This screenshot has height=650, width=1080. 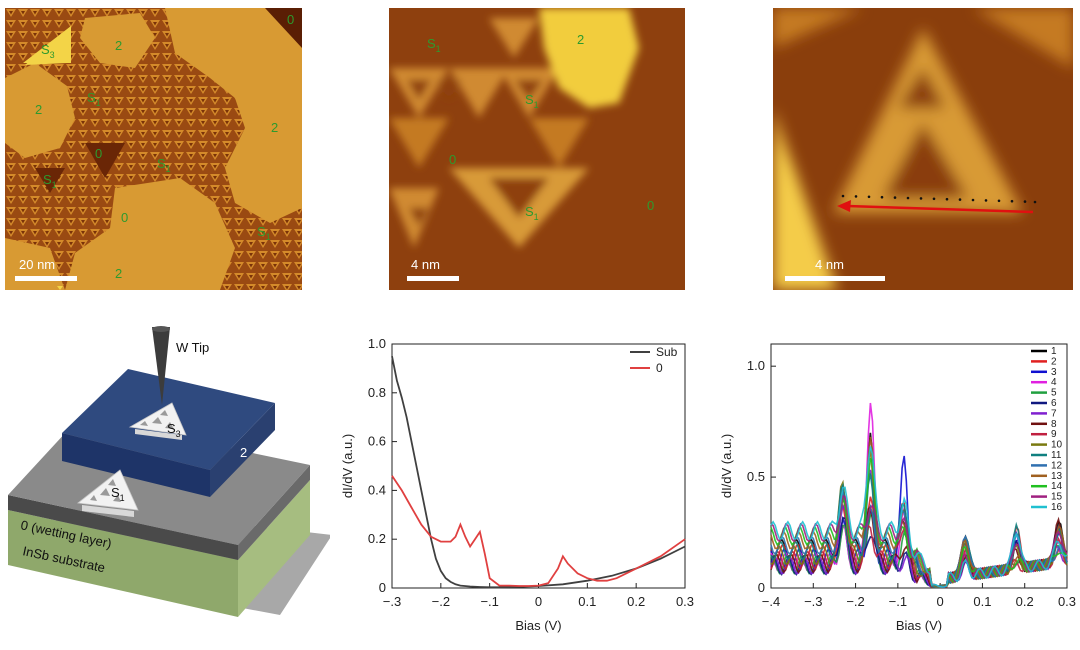 What do you see at coordinates (164, 165) in the screenshot?
I see `stm1-label-7: S1` at bounding box center [164, 165].